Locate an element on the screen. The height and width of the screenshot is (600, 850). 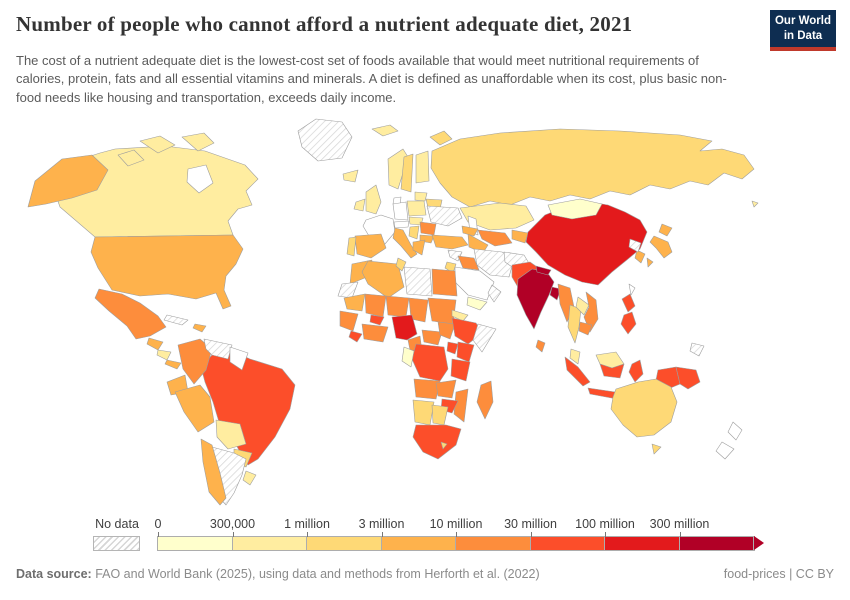
country-germany is located at coordinates (400, 211).